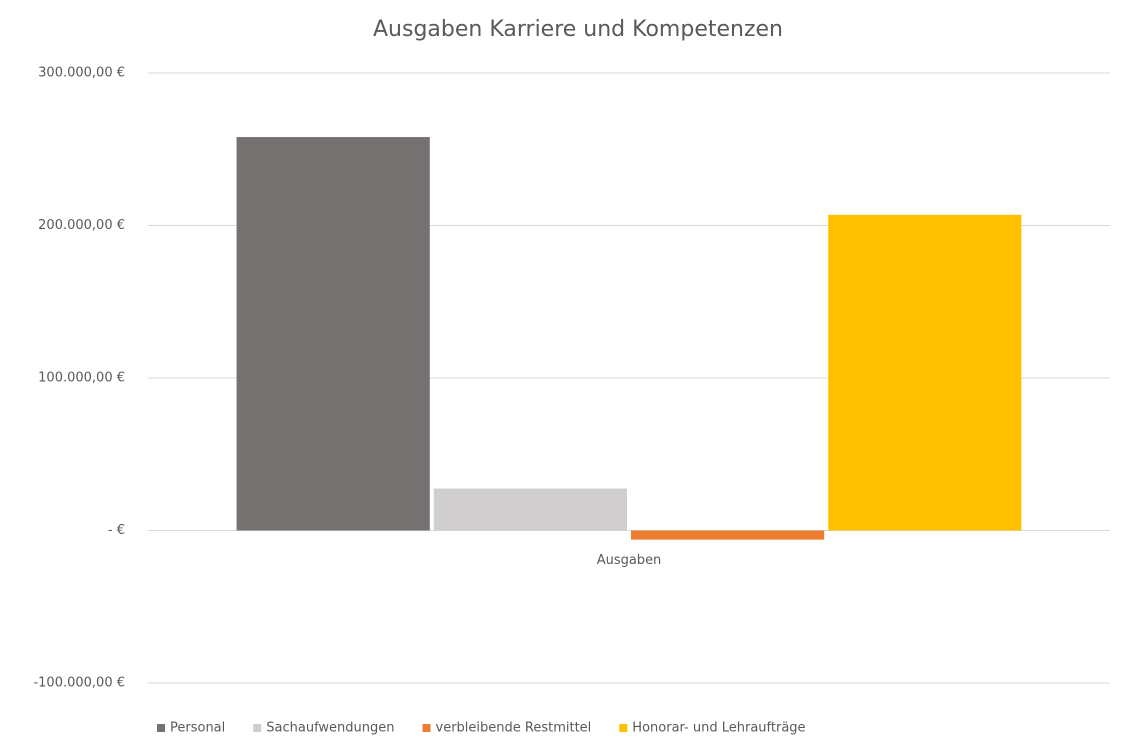 The width and height of the screenshot is (1126, 738). What do you see at coordinates (514, 728) in the screenshot?
I see `legend-label: verbleibende Restmittel` at bounding box center [514, 728].